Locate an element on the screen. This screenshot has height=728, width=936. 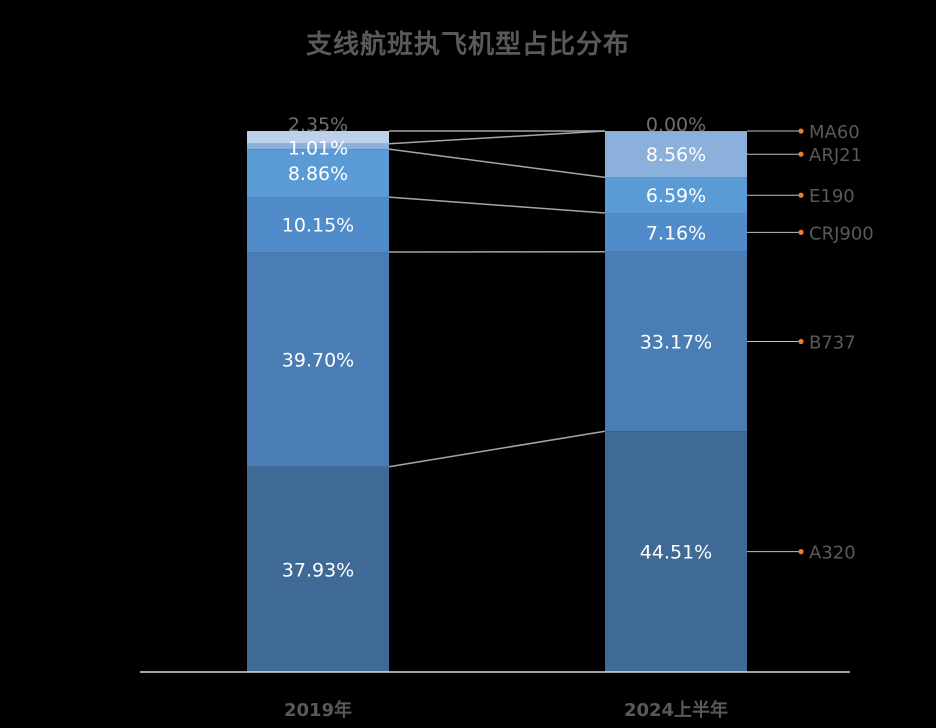
category-labels: 2019年 2024上半年 is located at coordinates (506, 710).